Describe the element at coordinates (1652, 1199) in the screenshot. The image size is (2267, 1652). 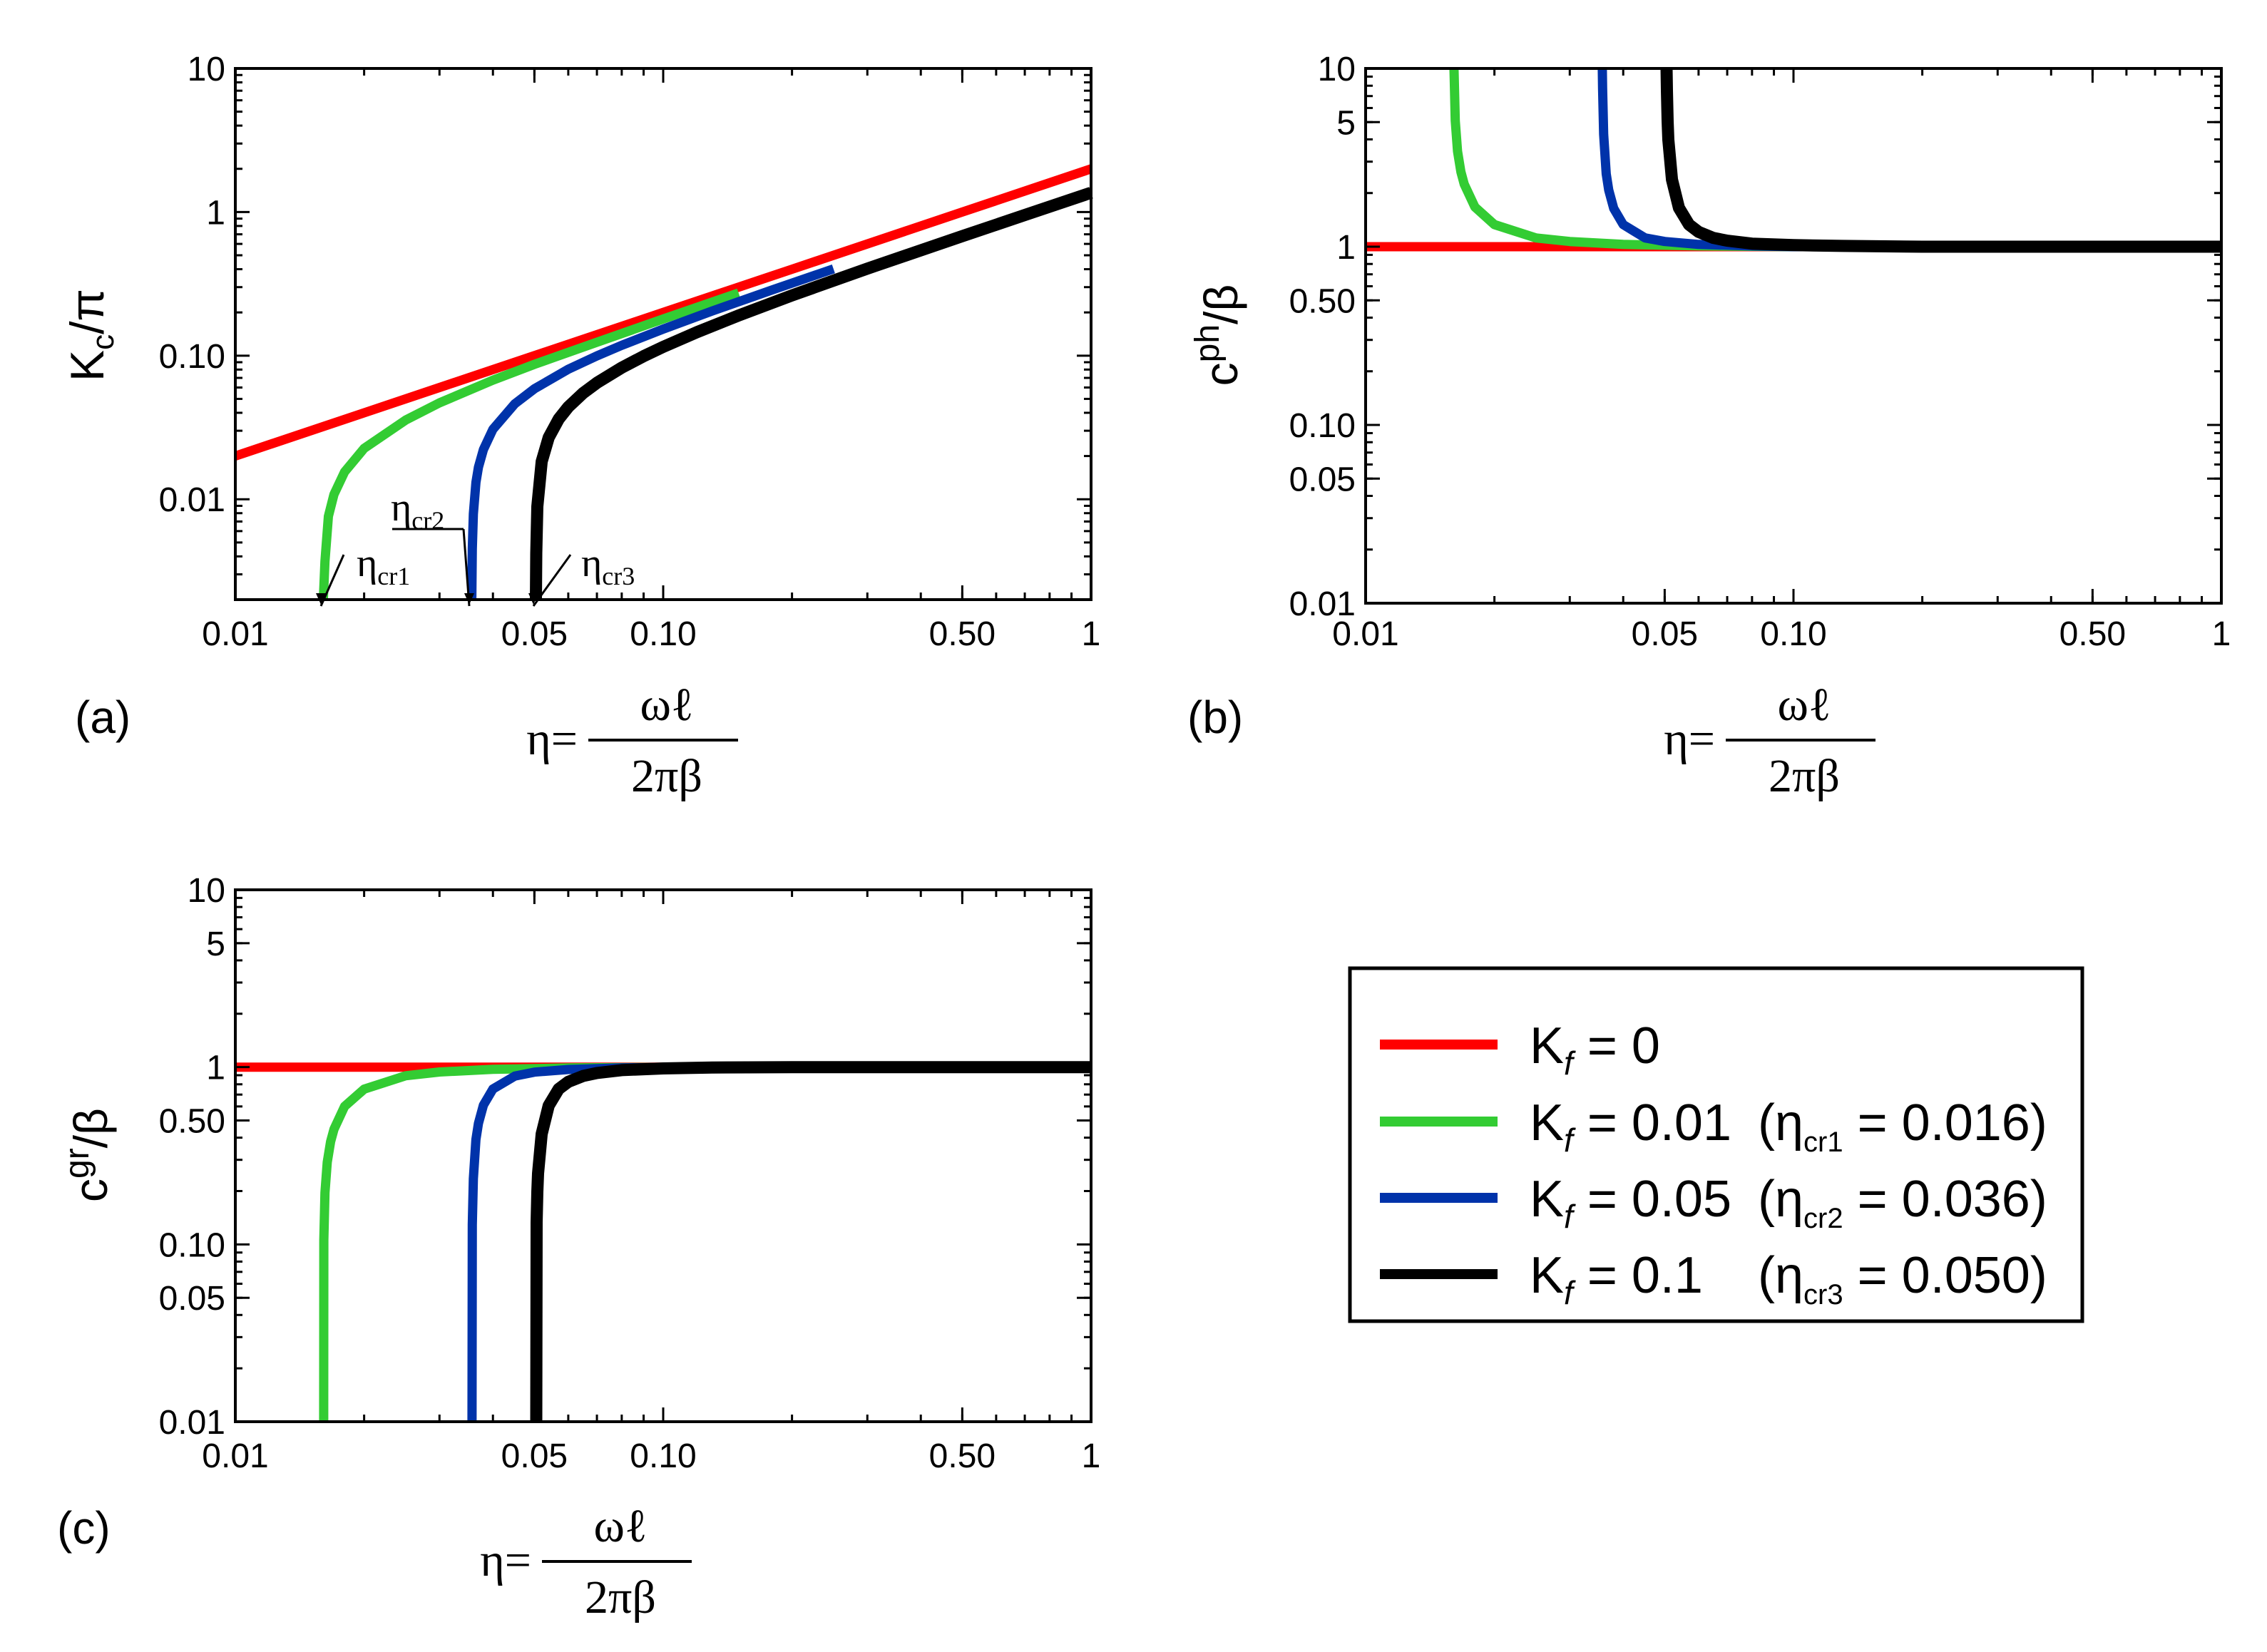
I see `legend-value: = 0.05` at that location.